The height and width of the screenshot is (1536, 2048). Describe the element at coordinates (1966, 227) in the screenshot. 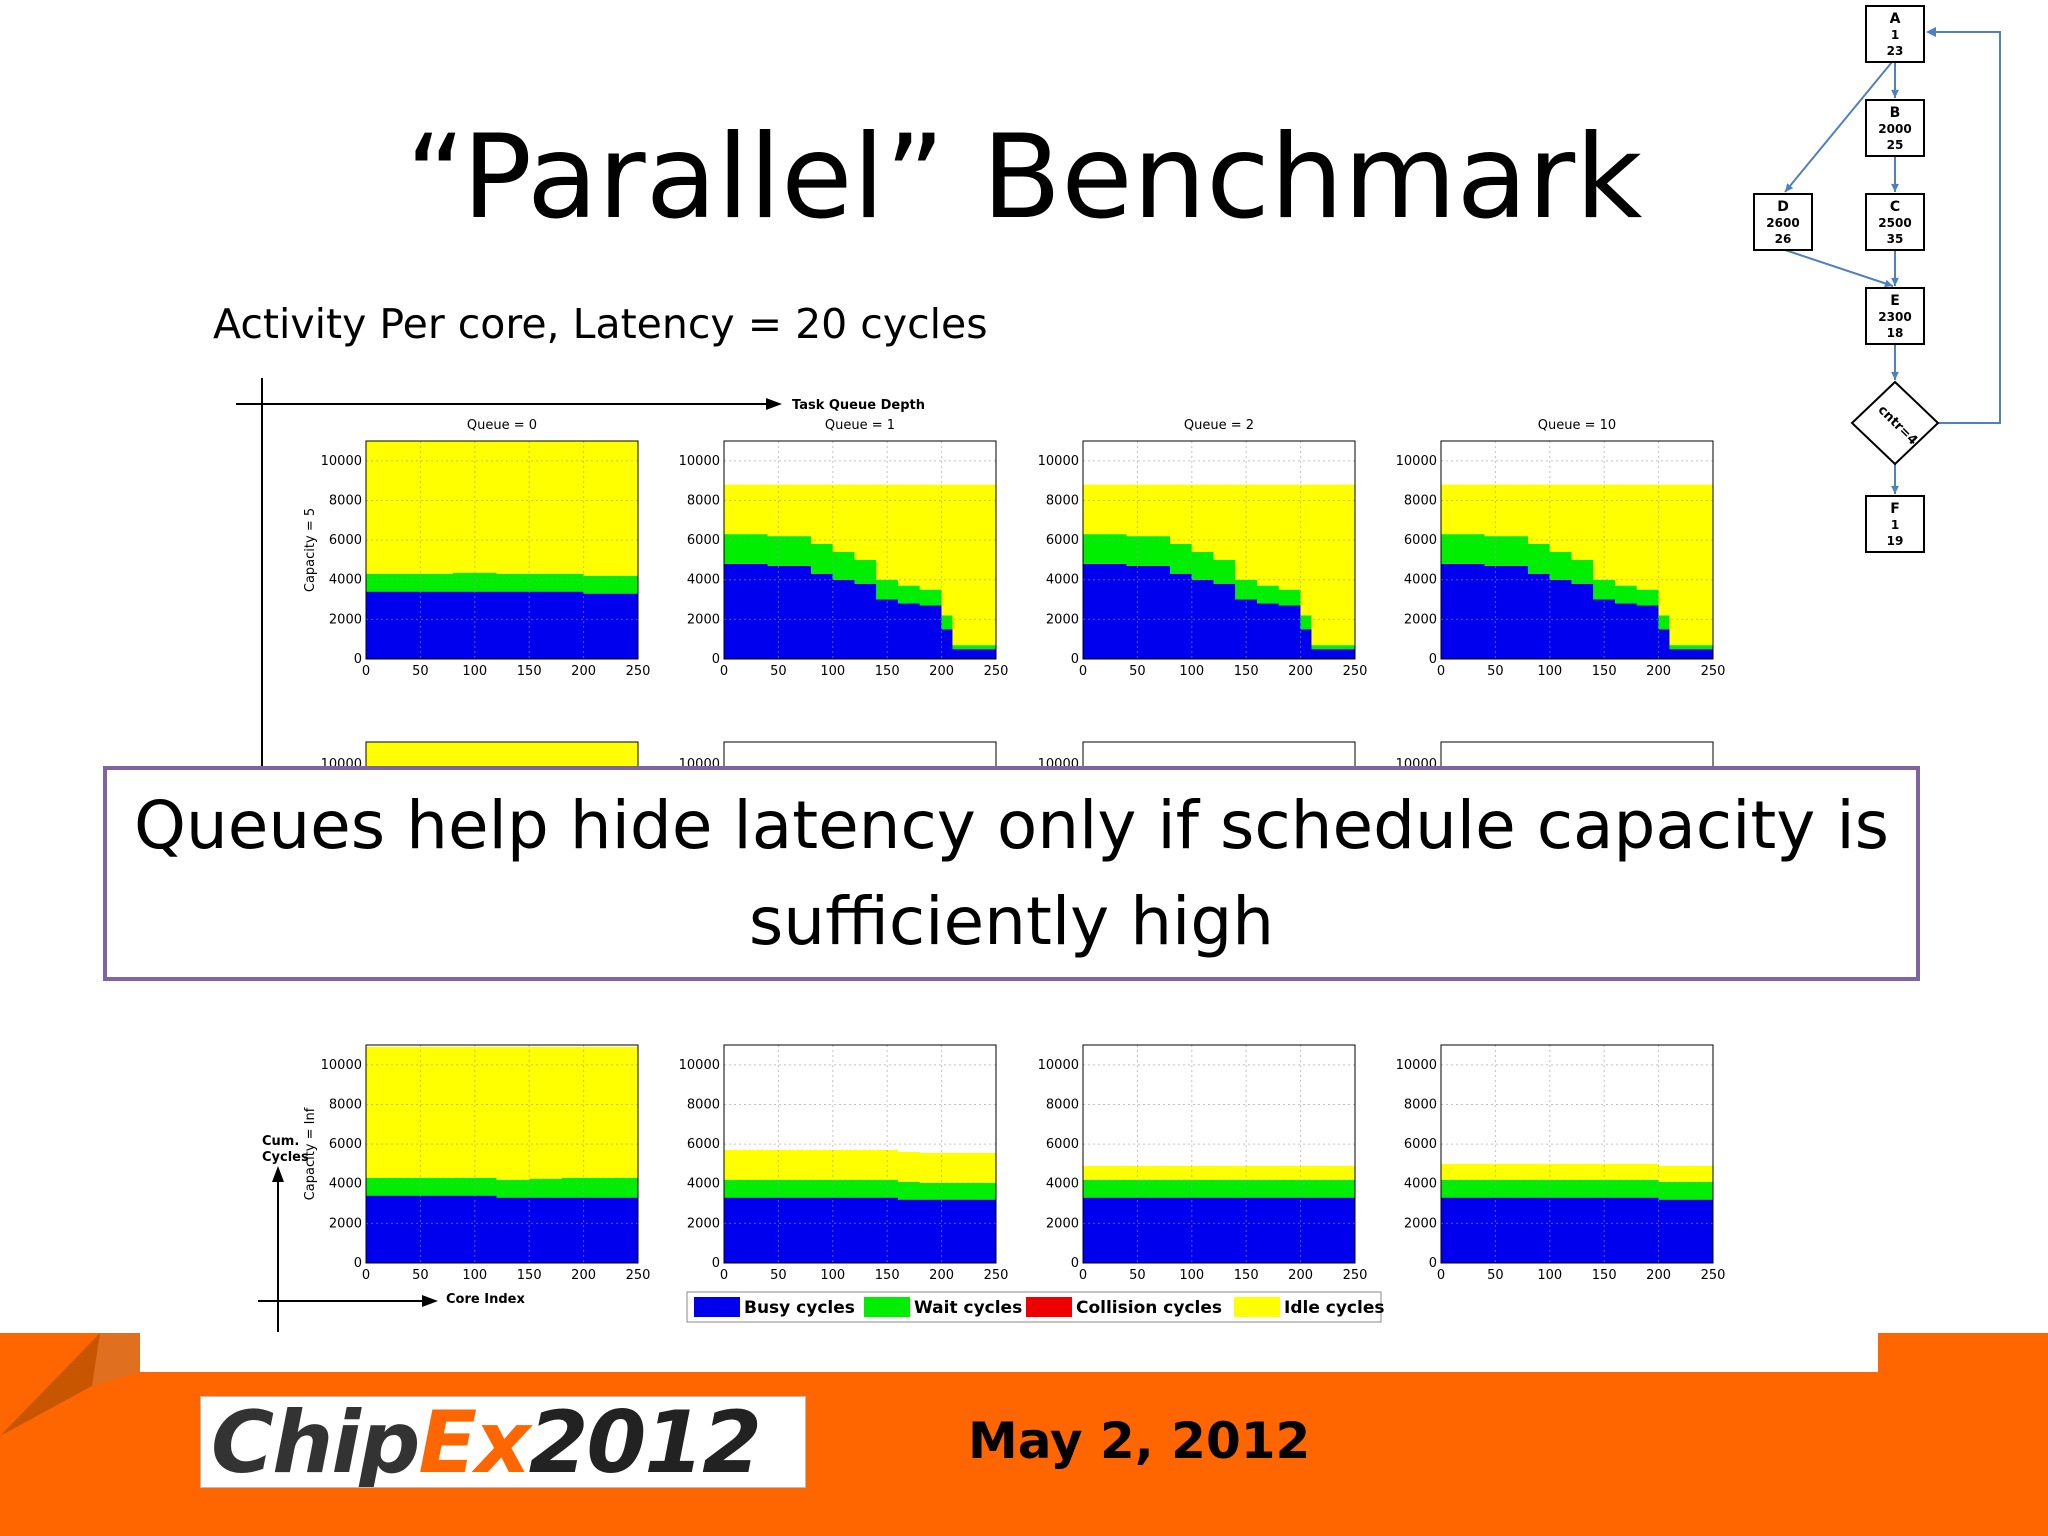

I see `loop-back-line` at that location.